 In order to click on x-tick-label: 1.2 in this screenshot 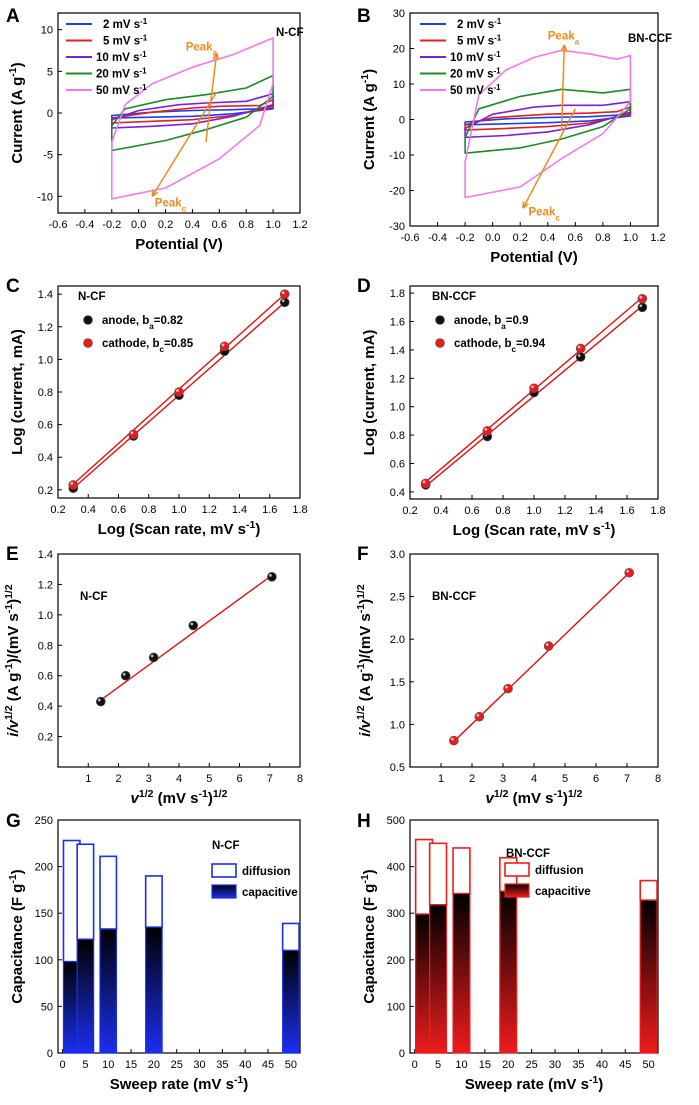, I will do `click(657, 238)`.